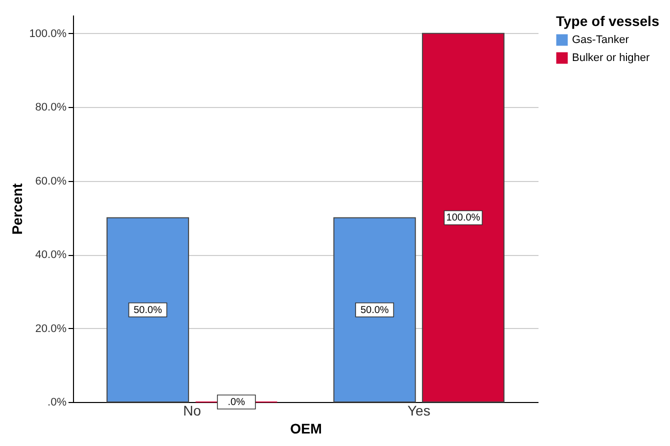 This screenshot has height=446, width=670. What do you see at coordinates (51, 328) in the screenshot?
I see `y-tick-label: 20.0%` at bounding box center [51, 328].